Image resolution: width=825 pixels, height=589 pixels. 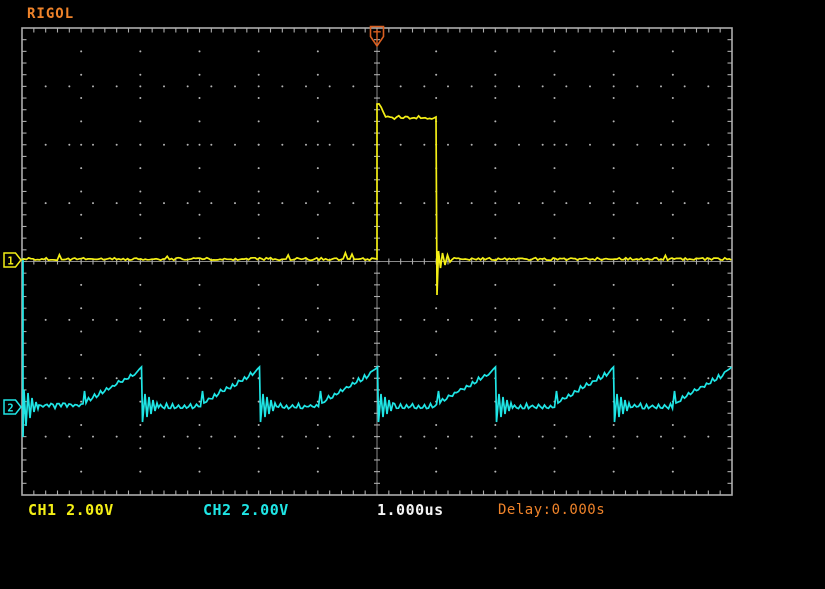 What do you see at coordinates (246, 510) in the screenshot?
I see `ch2-scale-readout: CH2 2.00V` at bounding box center [246, 510].